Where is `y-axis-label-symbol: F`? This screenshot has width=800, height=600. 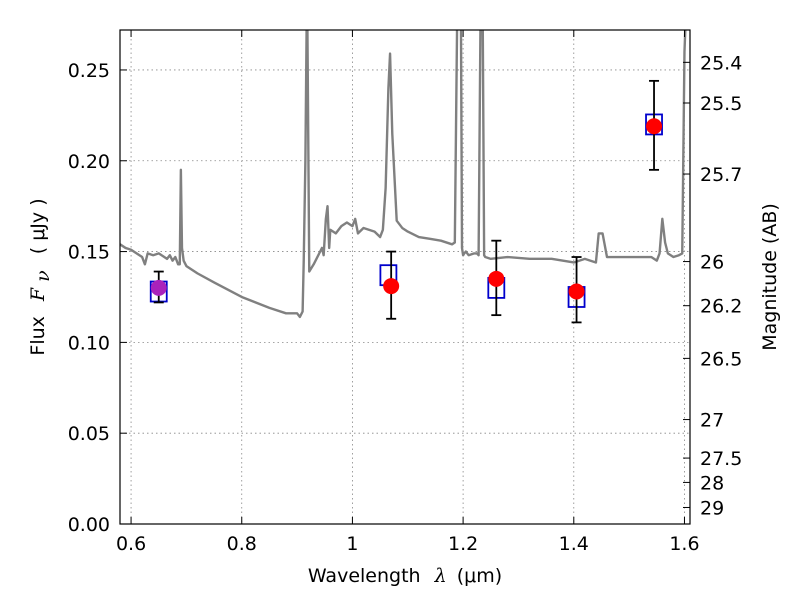
y-axis-label-symbol: F is located at coordinates (38, 294).